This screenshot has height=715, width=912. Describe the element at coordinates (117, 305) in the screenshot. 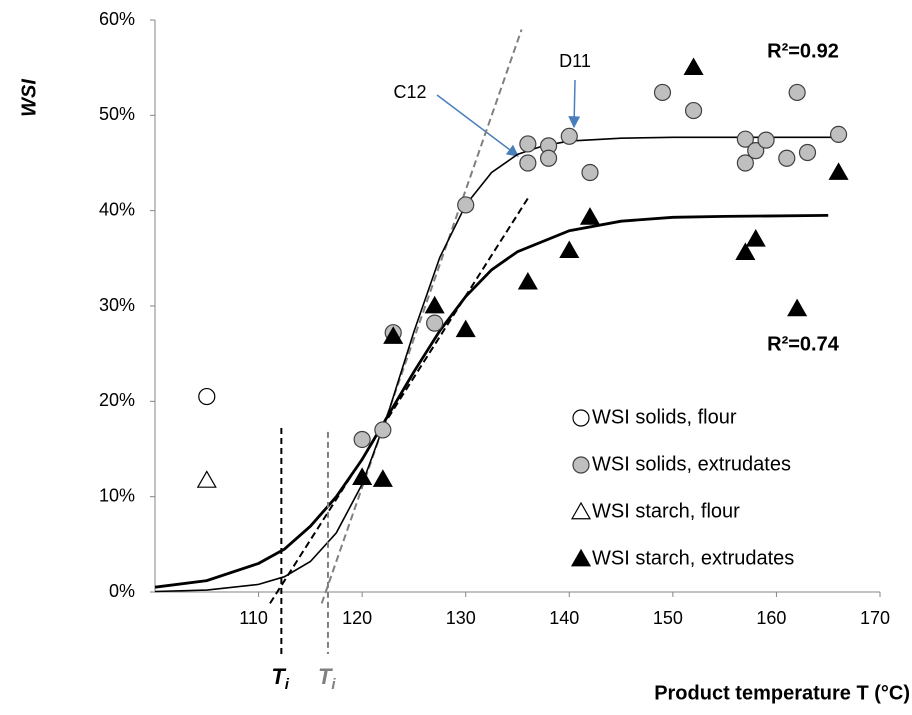

I see `y-tick-label: 30%` at that location.